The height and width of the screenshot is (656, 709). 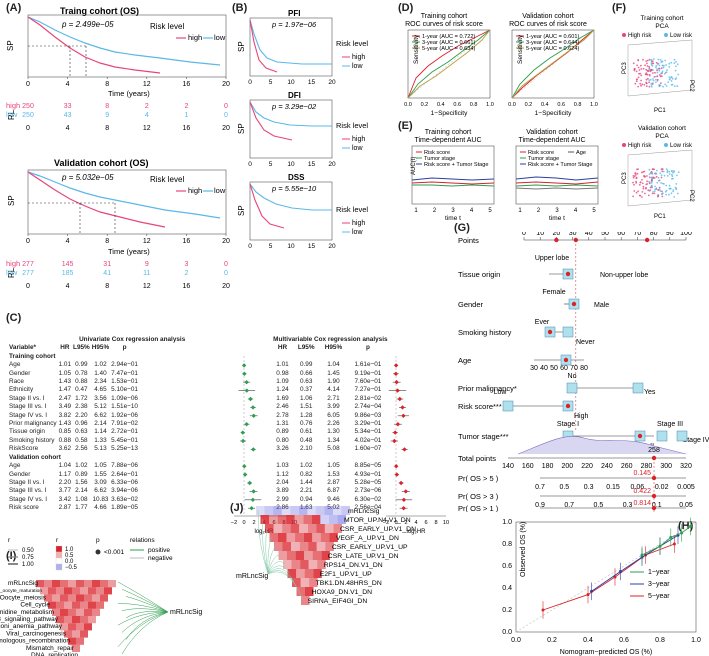 I want to click on panel-b-pfi-p: p = 1.97e−06, so click(x=294, y=24).